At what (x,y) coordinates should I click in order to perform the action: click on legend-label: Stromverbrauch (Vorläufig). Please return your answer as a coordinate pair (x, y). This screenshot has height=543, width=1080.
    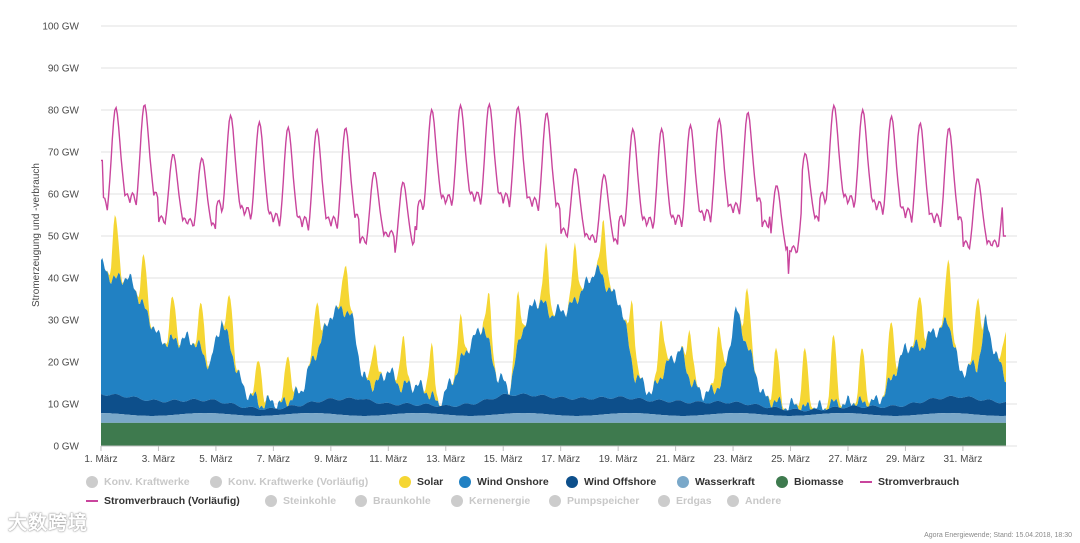
    Looking at the image, I should click on (172, 501).